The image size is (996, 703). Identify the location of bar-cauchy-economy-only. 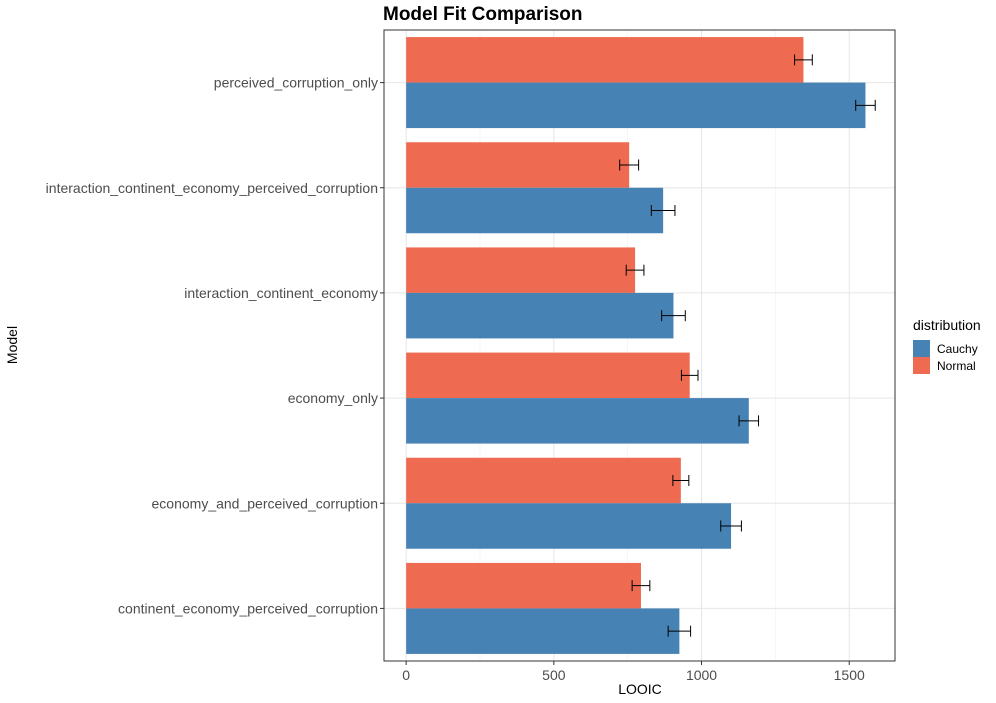
(577, 421).